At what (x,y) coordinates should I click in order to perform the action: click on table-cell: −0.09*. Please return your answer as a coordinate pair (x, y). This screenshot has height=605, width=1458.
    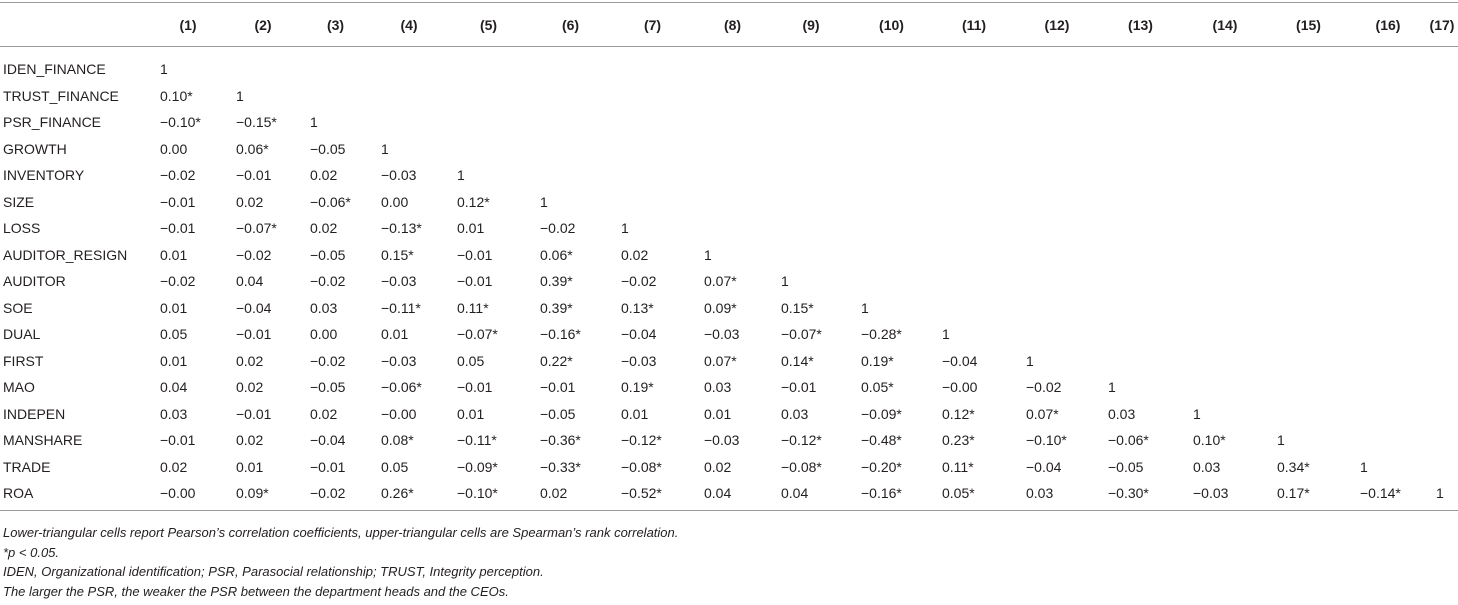
    Looking at the image, I should click on (477, 466).